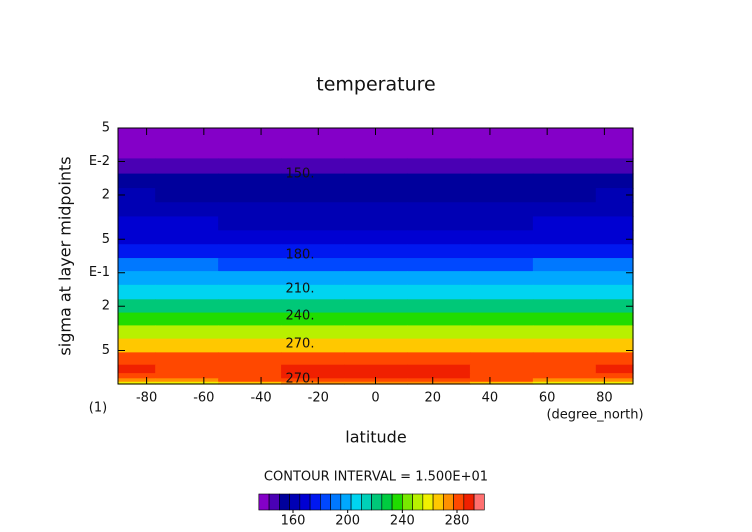 This screenshot has width=752, height=532. I want to click on contour-label: 180., so click(300, 255).